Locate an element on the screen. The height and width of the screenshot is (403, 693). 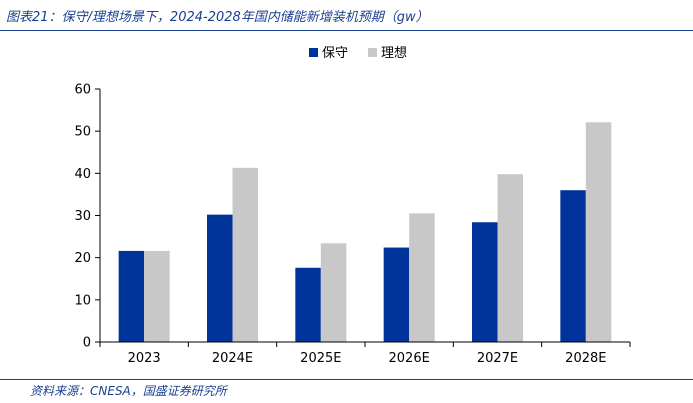
x-tick-label: 2026E is located at coordinates (409, 358).